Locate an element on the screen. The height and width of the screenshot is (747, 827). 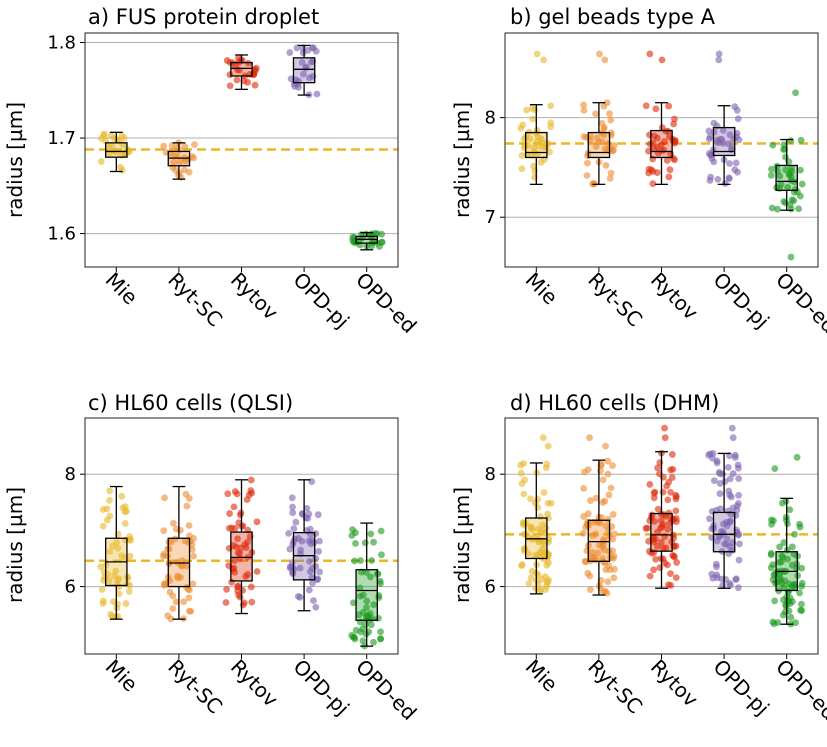
x-tick-label: OPD-ed is located at coordinates (386, 303).